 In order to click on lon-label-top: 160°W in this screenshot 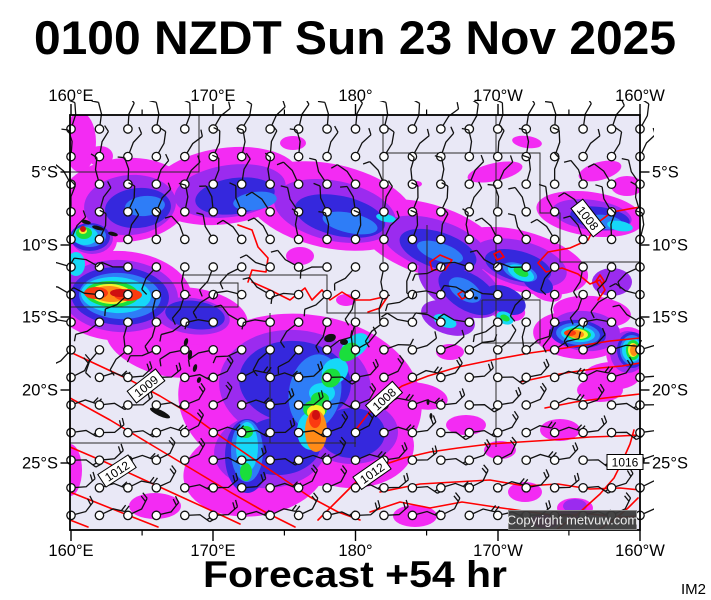, I will do `click(640, 96)`.